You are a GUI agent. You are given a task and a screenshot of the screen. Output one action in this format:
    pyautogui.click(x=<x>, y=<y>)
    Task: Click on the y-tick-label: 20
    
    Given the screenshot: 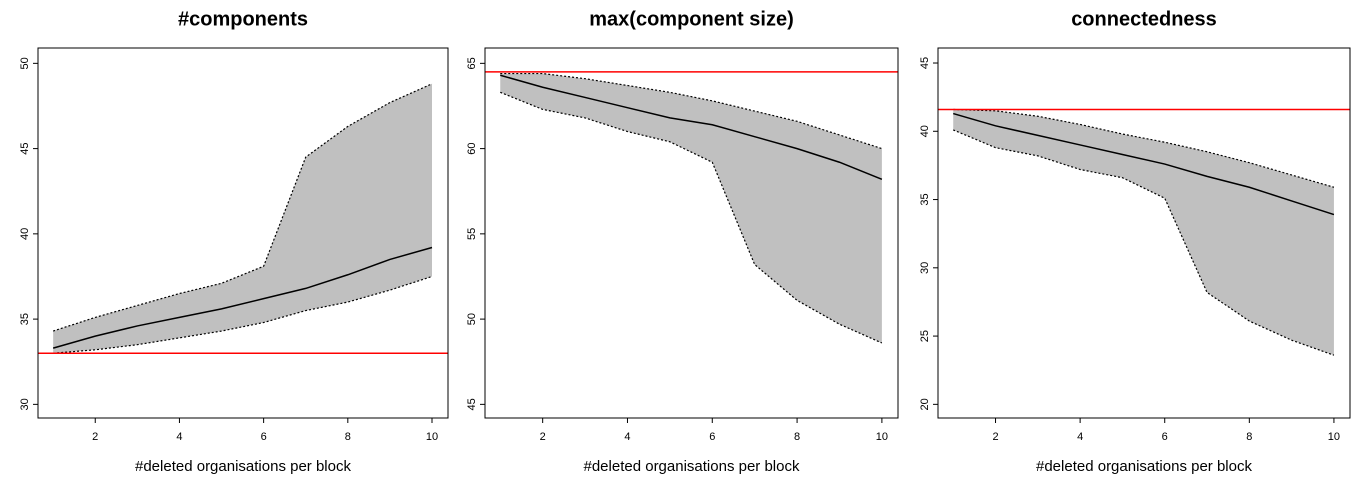 What is the action you would take?
    pyautogui.click(x=925, y=404)
    